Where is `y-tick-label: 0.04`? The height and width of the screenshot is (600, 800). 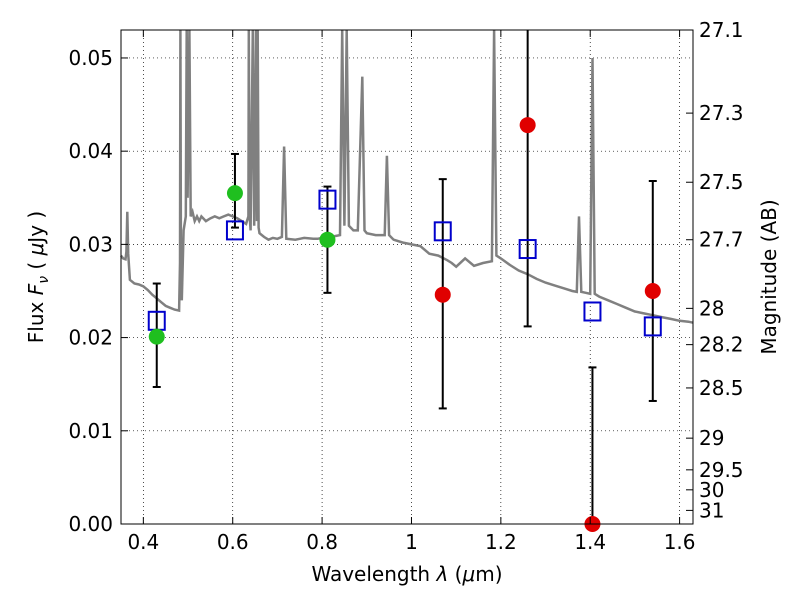
y-tick-label: 0.04 is located at coordinates (90, 151).